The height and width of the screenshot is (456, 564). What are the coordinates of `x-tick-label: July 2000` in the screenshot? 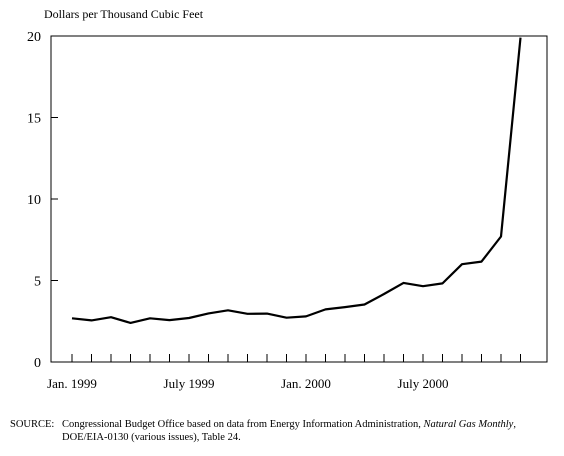 It's located at (423, 383).